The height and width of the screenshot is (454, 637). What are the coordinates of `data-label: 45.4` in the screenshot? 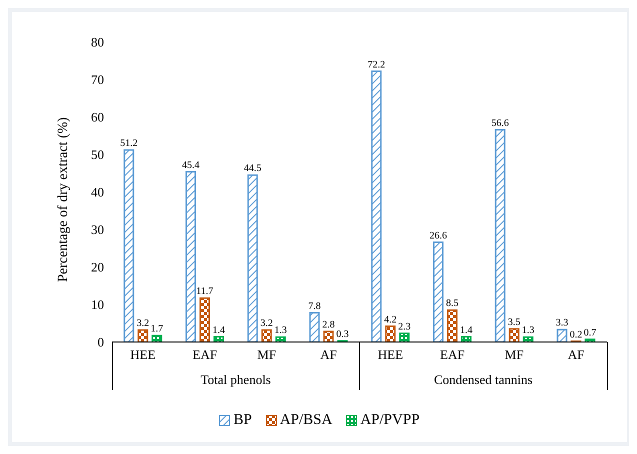 It's located at (191, 165).